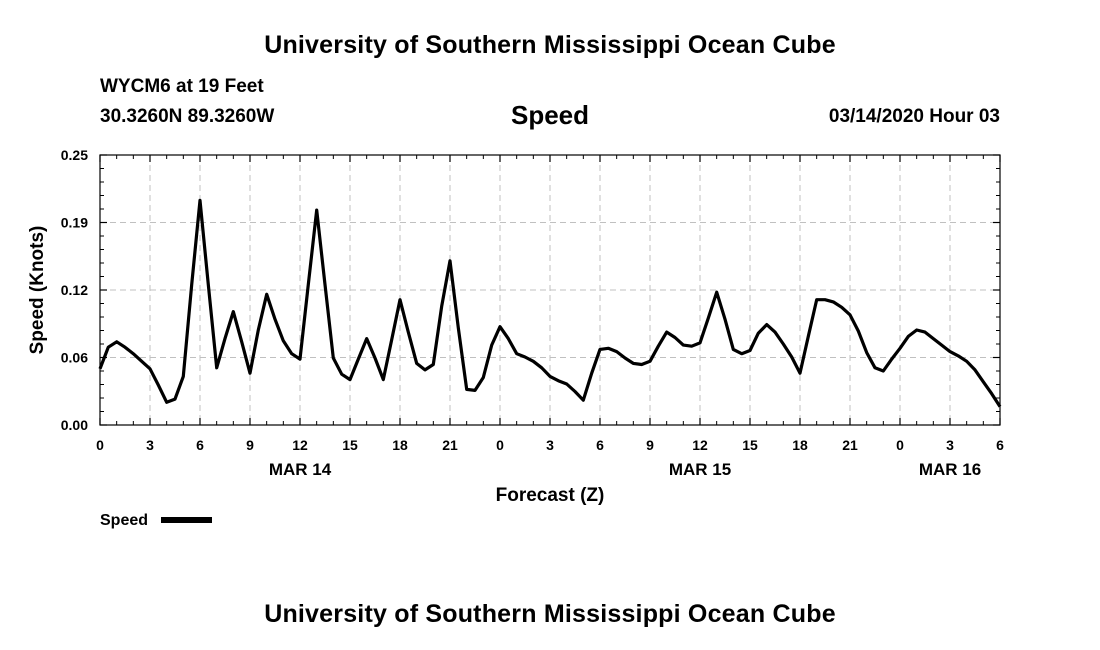 Image resolution: width=1100 pixels, height=650 pixels. What do you see at coordinates (550, 115) in the screenshot?
I see `variable-title: Speed` at bounding box center [550, 115].